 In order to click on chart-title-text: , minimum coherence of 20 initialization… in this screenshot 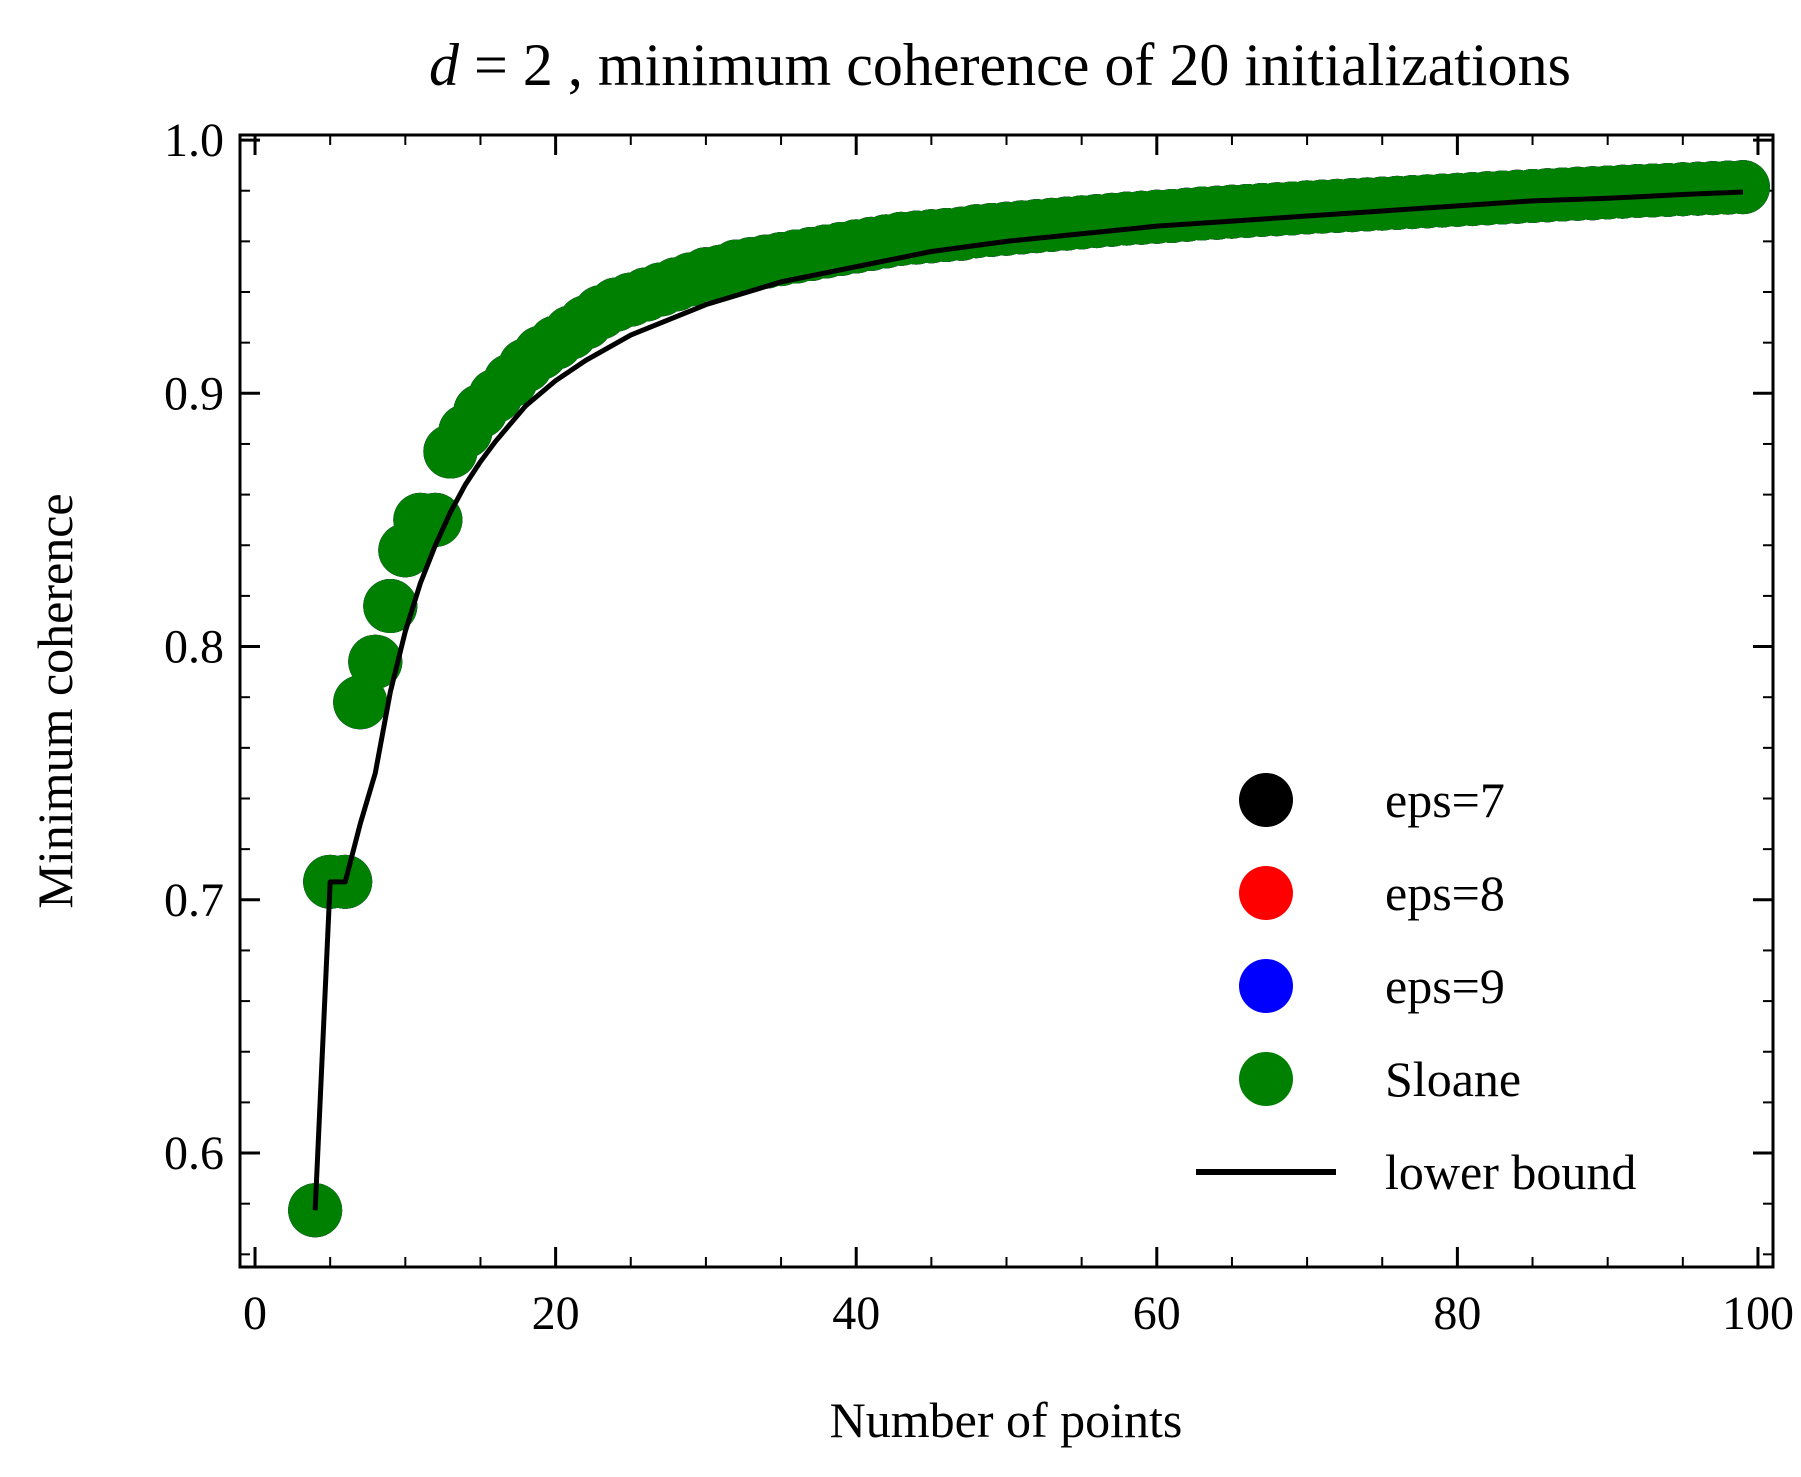, I will do `click(1069, 65)`.